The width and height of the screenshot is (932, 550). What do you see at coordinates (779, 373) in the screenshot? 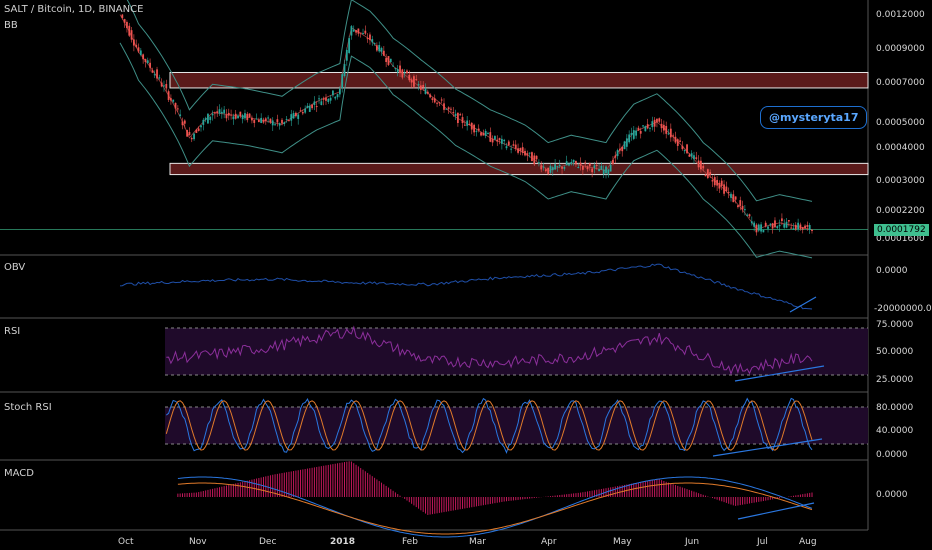
I see `rsi-trendline` at bounding box center [779, 373].